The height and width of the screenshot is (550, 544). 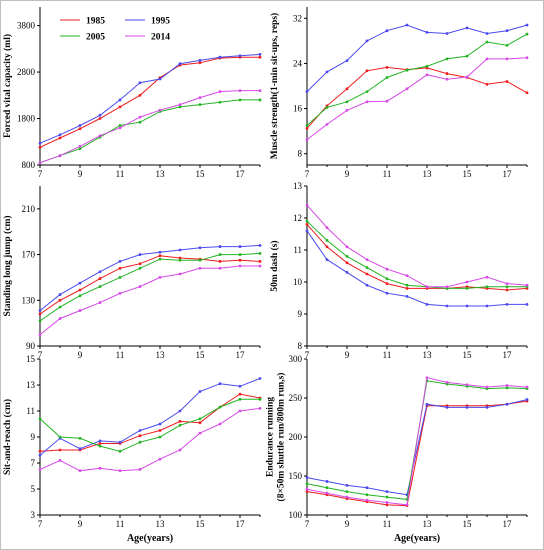 I want to click on y-tick-label: 3800, so click(x=26, y=26).